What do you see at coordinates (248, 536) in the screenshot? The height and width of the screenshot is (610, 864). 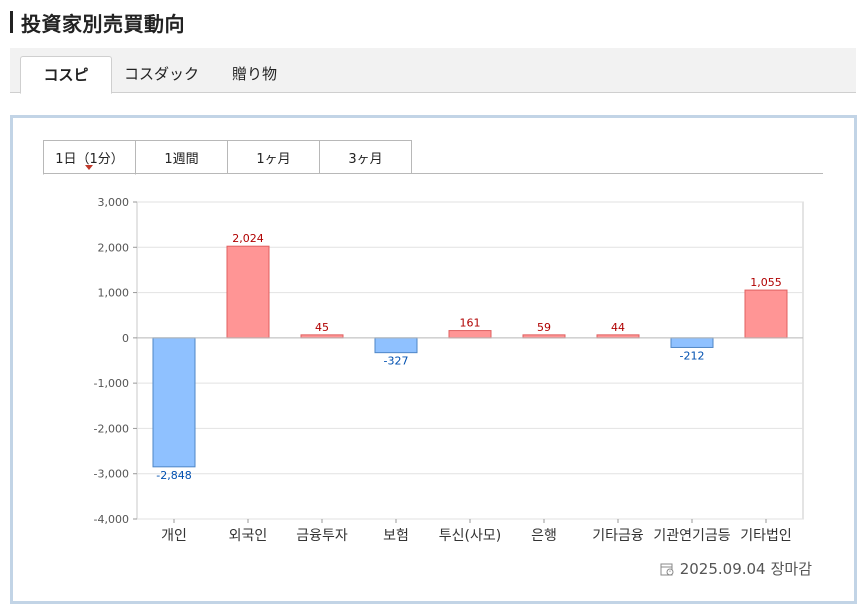 I see `x-tick-label: 외국인` at bounding box center [248, 536].